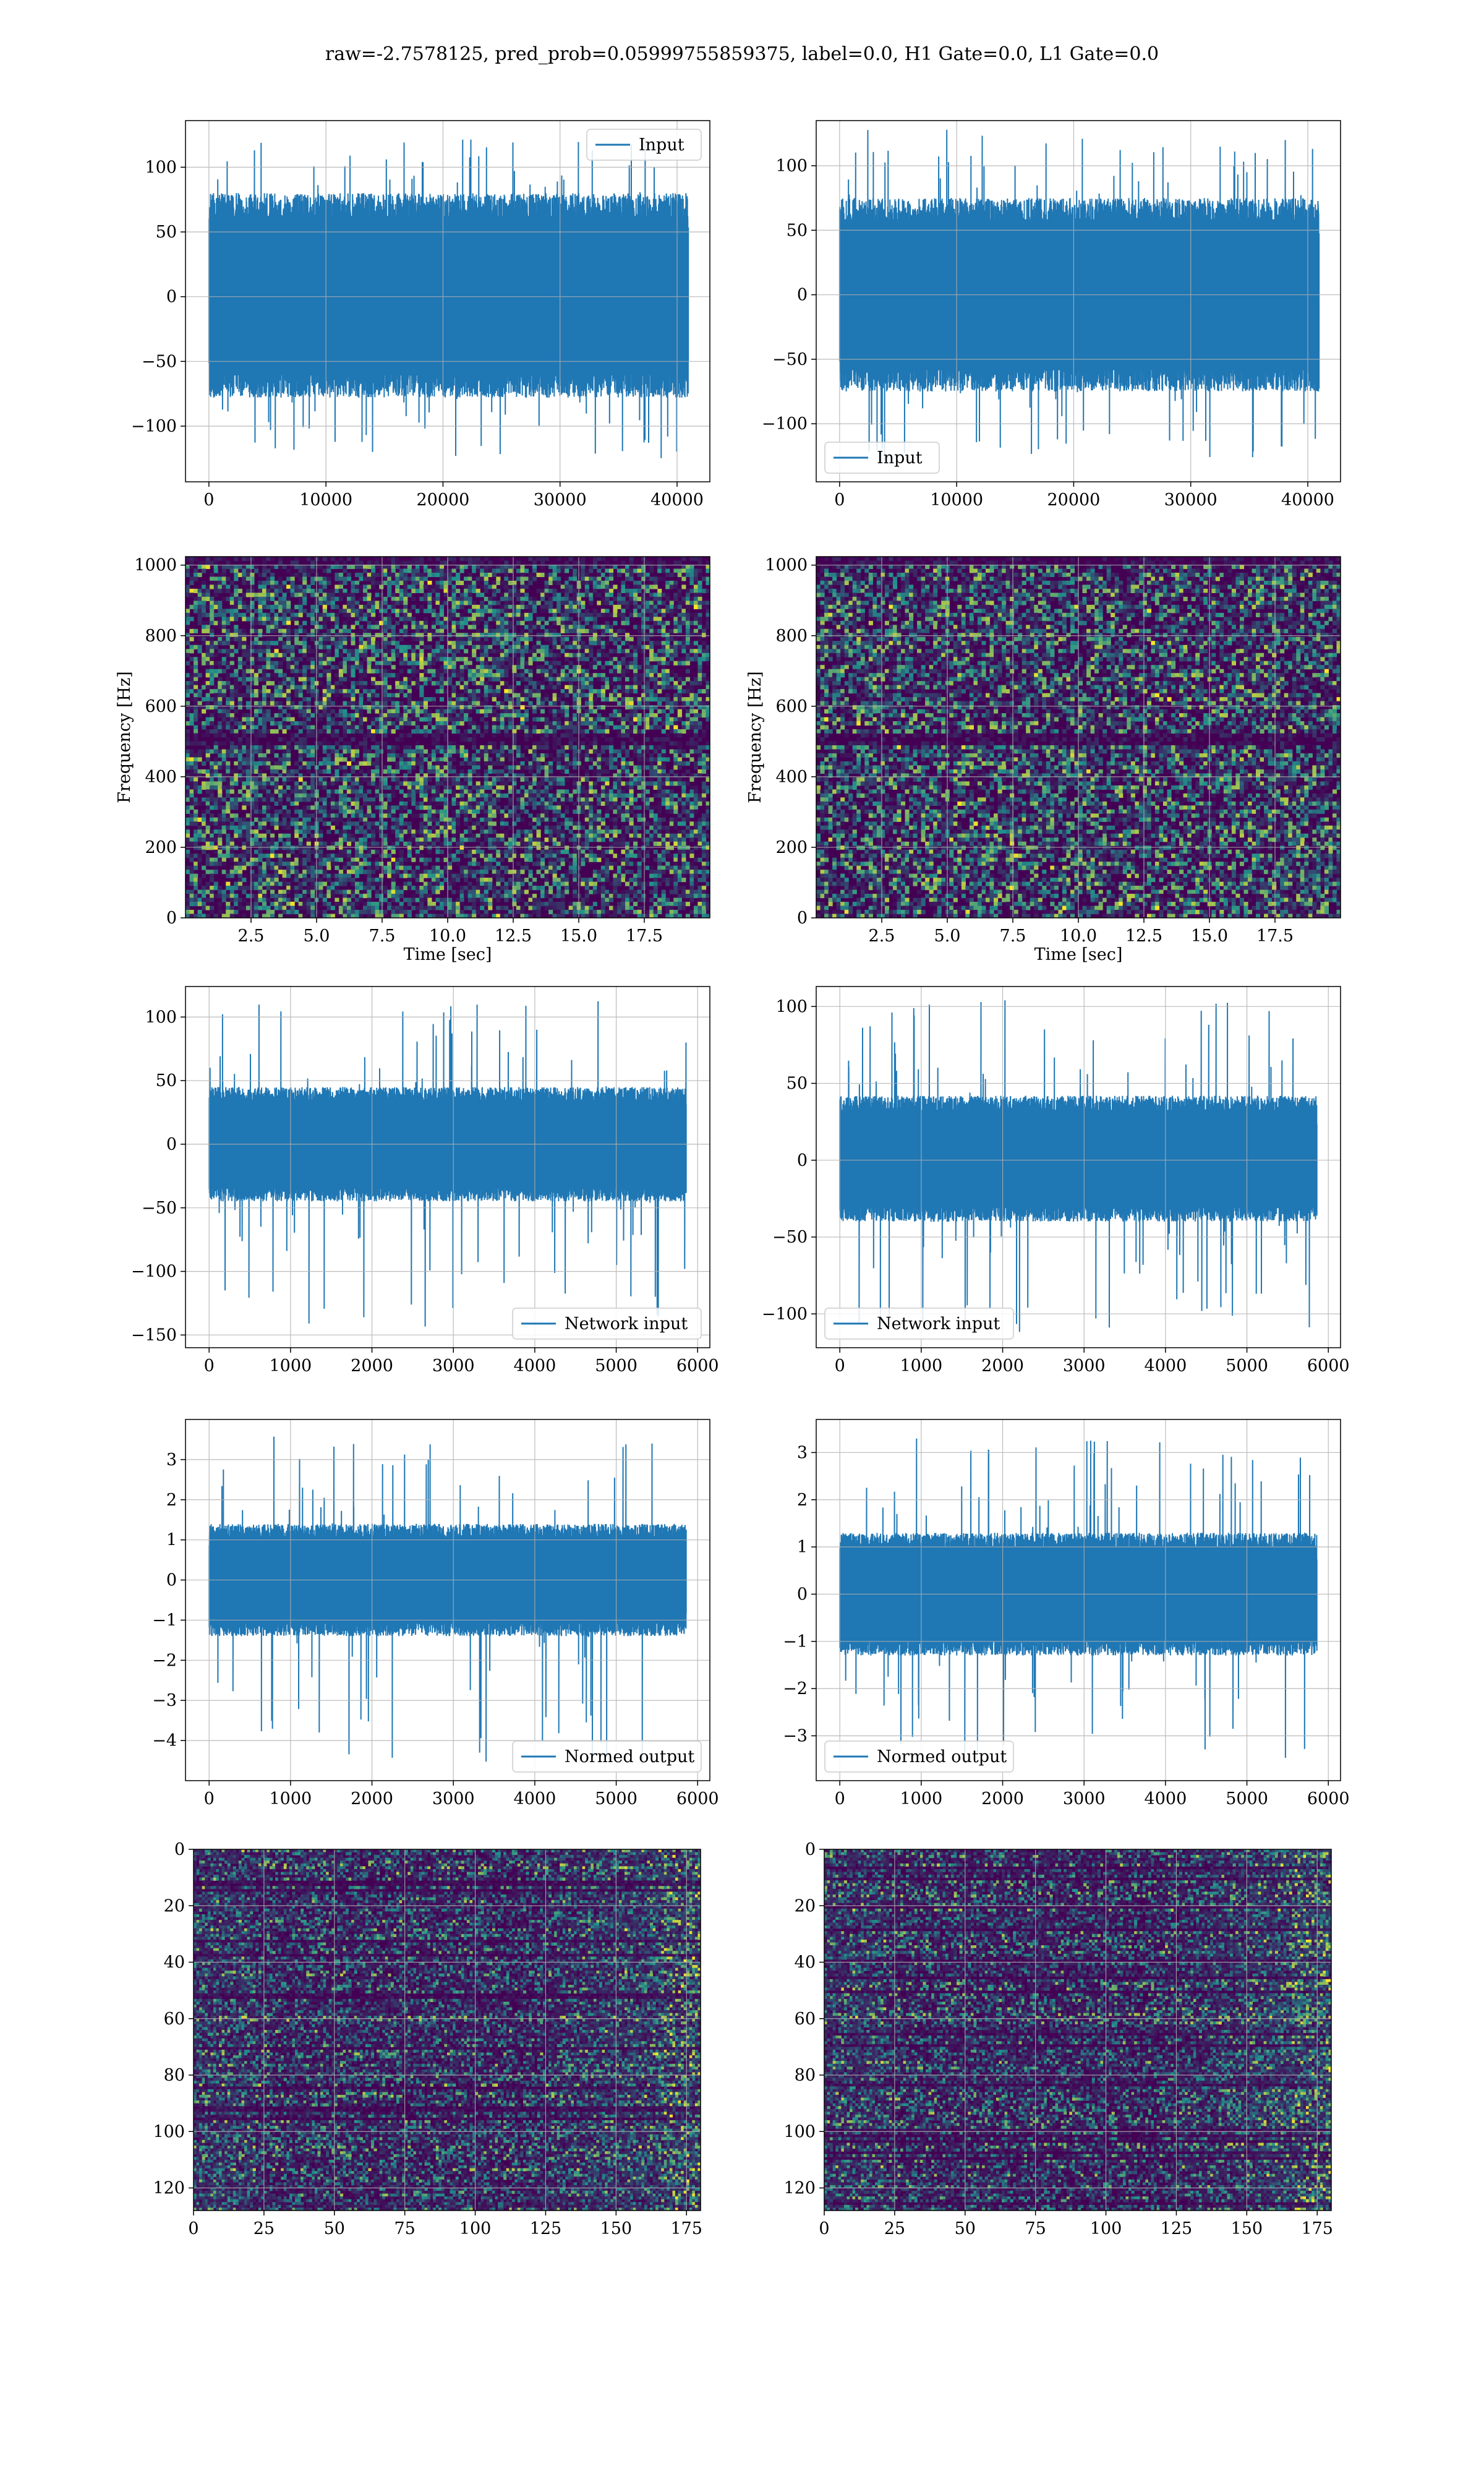  What do you see at coordinates (513, 936) in the screenshot?
I see `x-tick-label: 12.5` at bounding box center [513, 936].